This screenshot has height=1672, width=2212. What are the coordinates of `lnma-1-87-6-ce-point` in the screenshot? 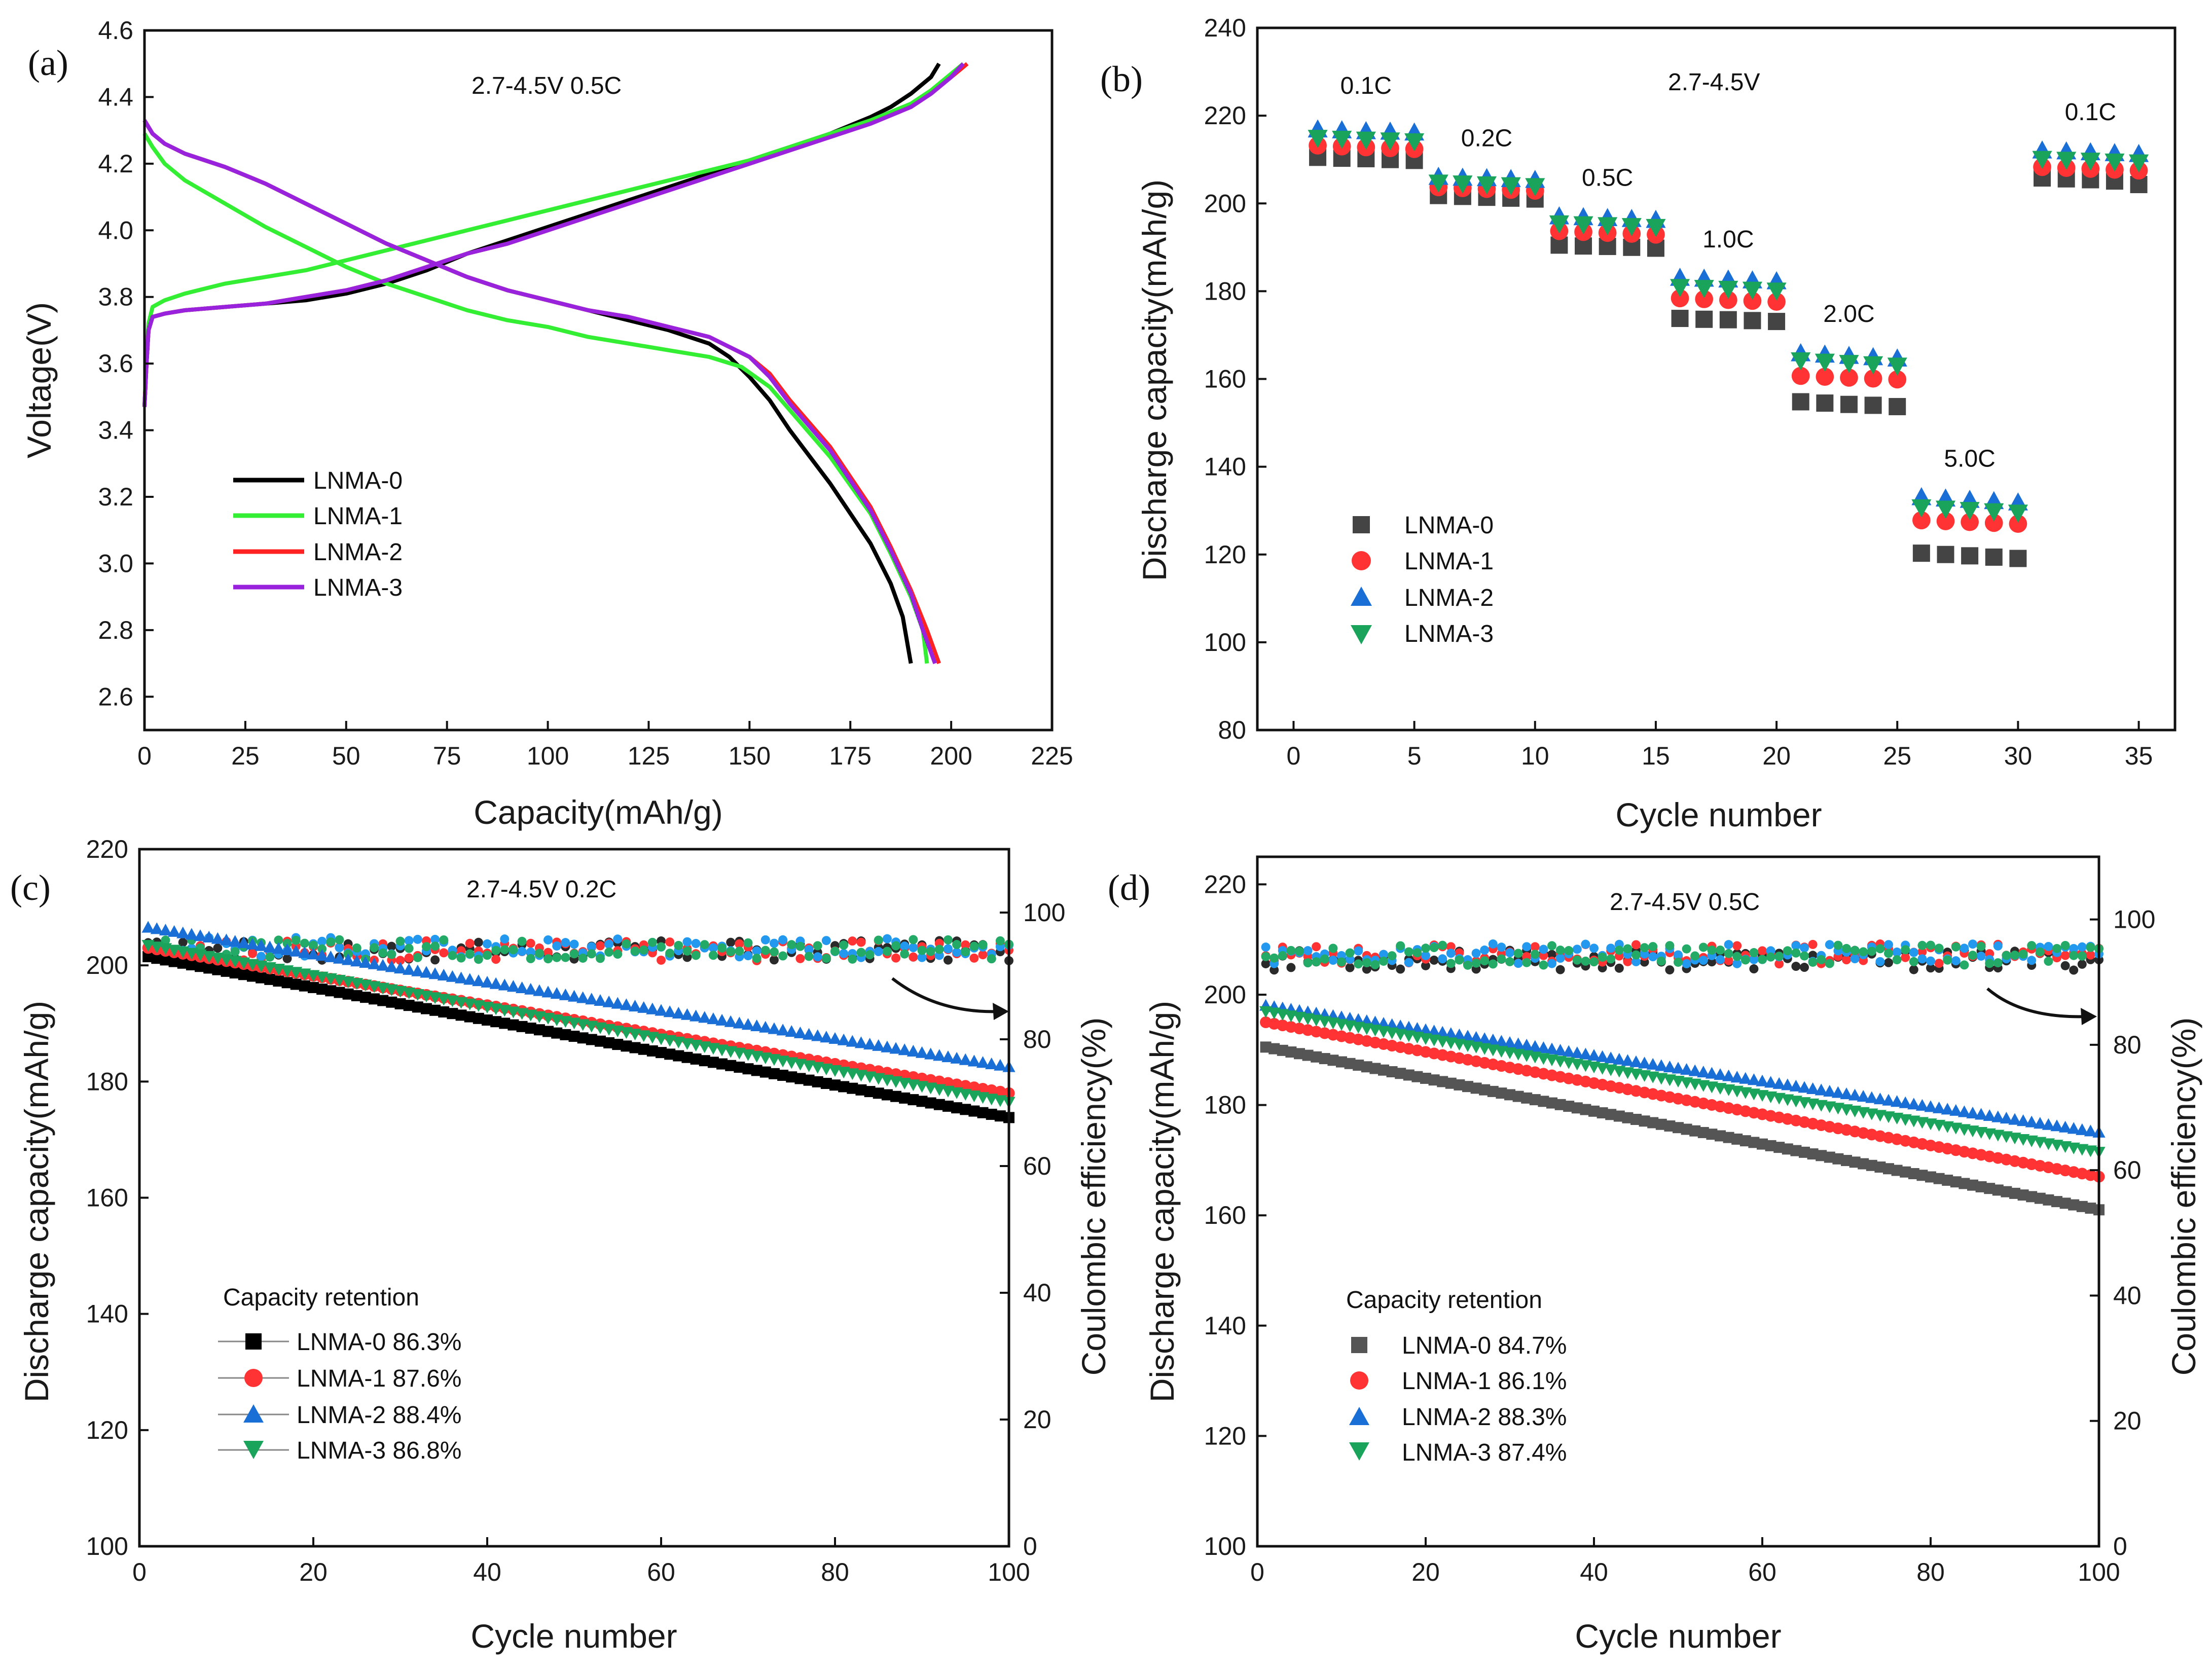 It's located at (548, 952).